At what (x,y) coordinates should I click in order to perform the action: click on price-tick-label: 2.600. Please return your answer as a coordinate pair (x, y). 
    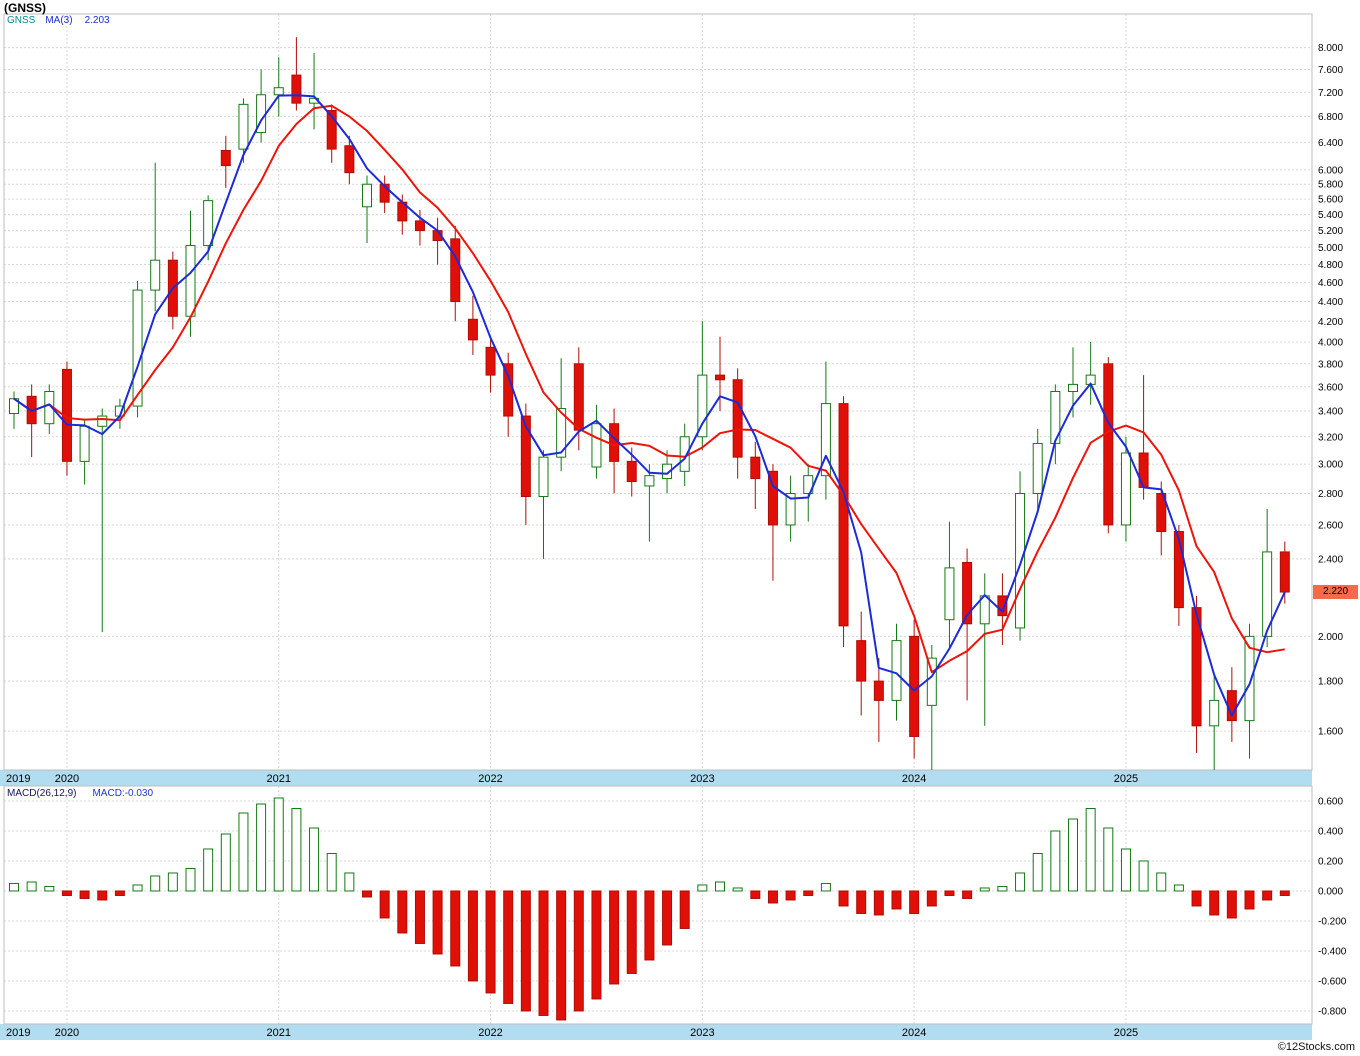
    Looking at the image, I should click on (1330, 525).